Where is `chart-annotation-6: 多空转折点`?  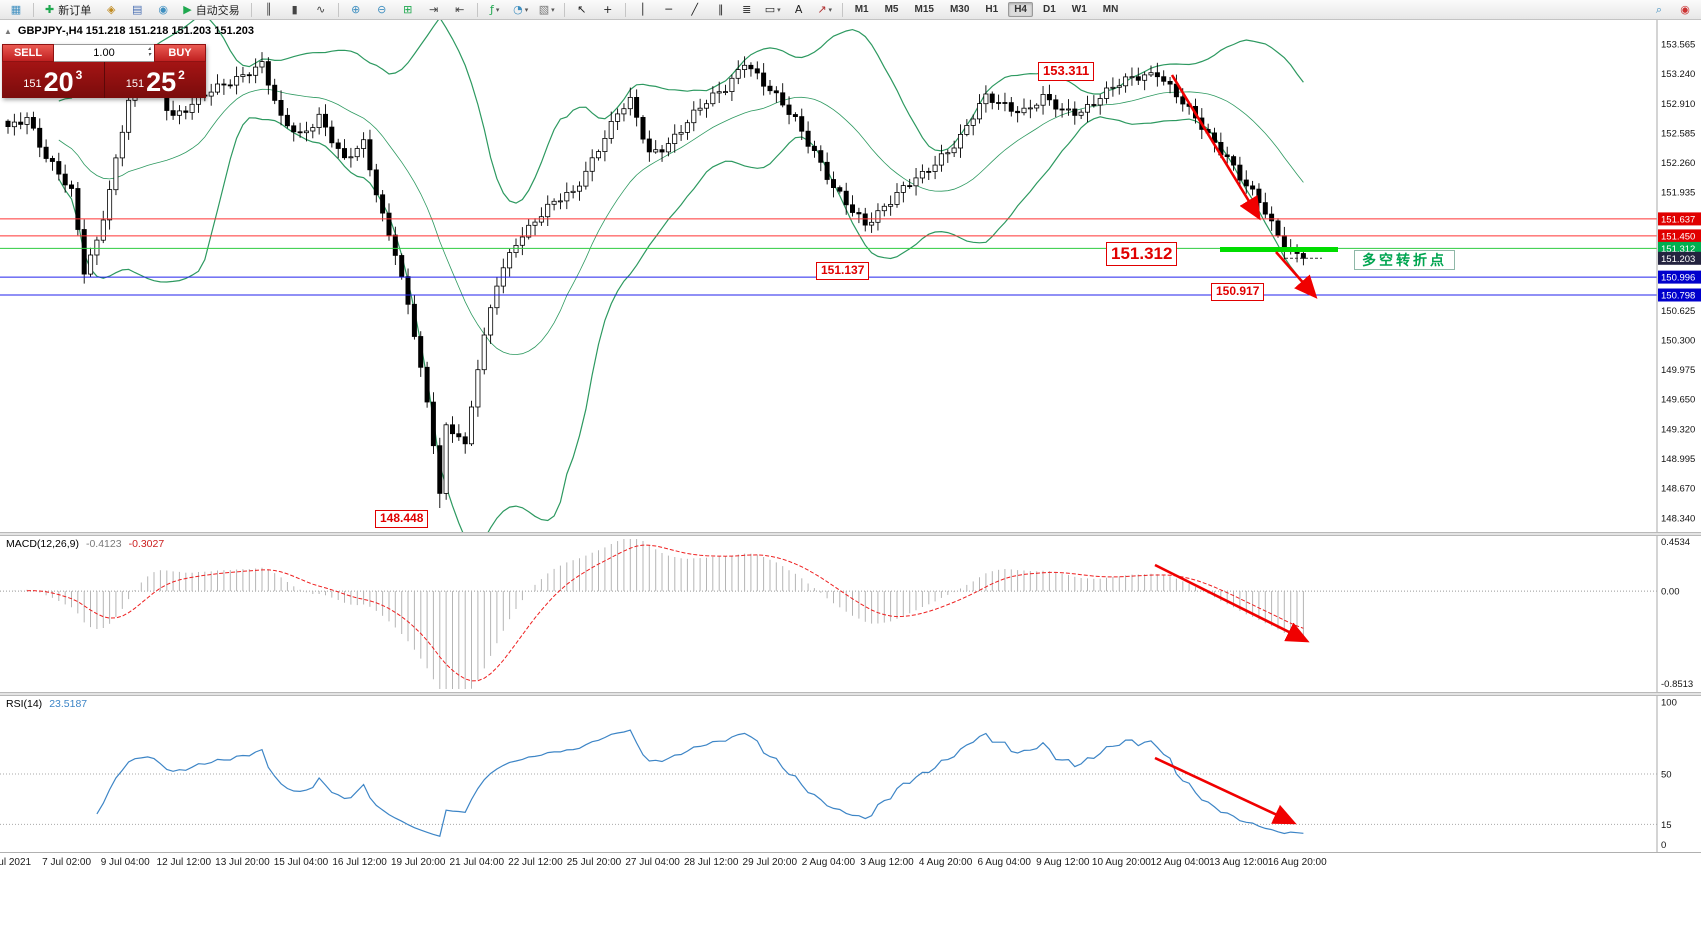
chart-annotation-6: 多空转折点 is located at coordinates (1404, 260).